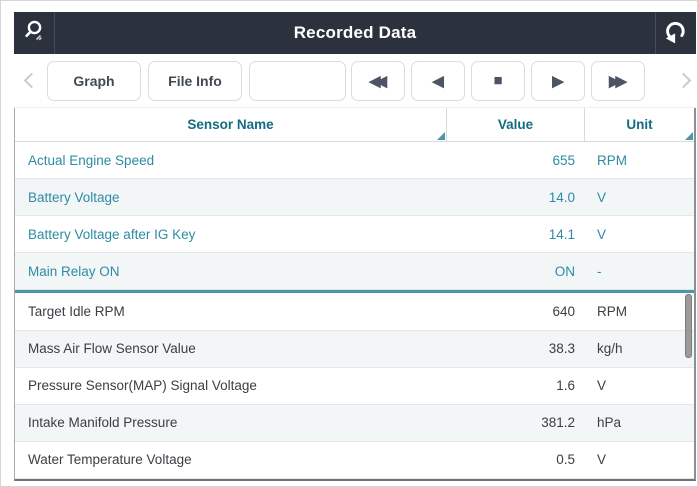  I want to click on vertical-scrollbar-thumb, so click(688, 326).